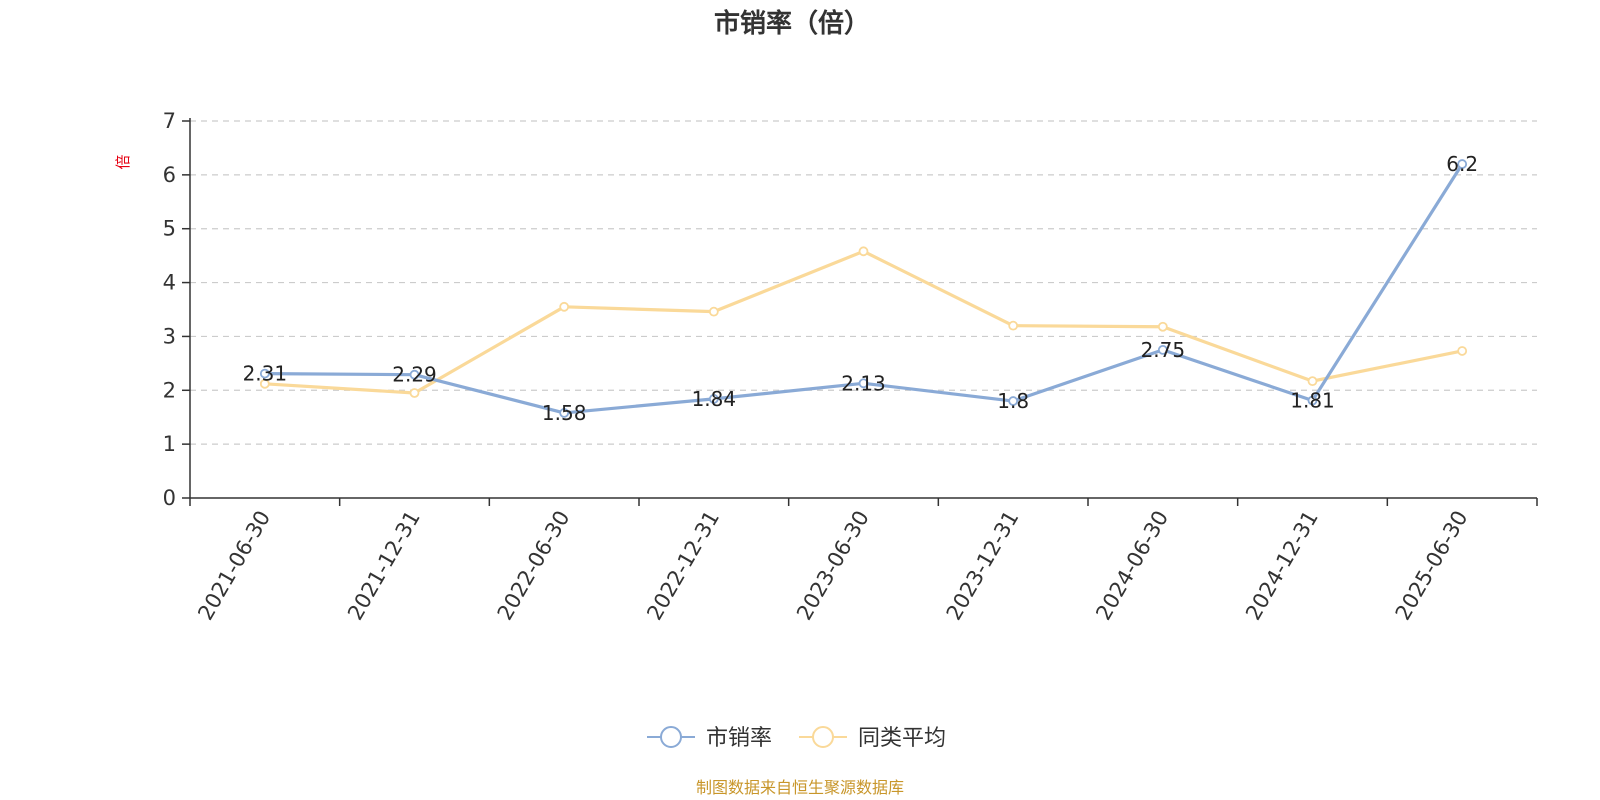 Image resolution: width=1600 pixels, height=800 pixels. Describe the element at coordinates (1132, 566) in the screenshot. I see `x-tick-label: 2024-06-30` at that location.